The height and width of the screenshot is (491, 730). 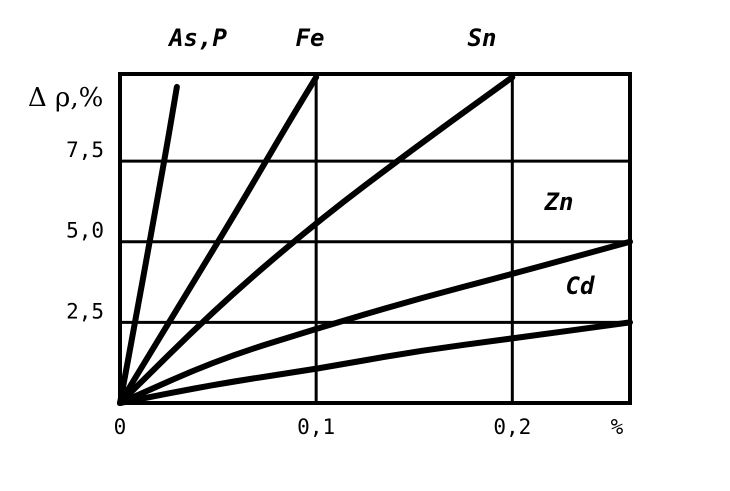 I want to click on y-axis-label: Δ ρ,%, so click(x=65, y=98).